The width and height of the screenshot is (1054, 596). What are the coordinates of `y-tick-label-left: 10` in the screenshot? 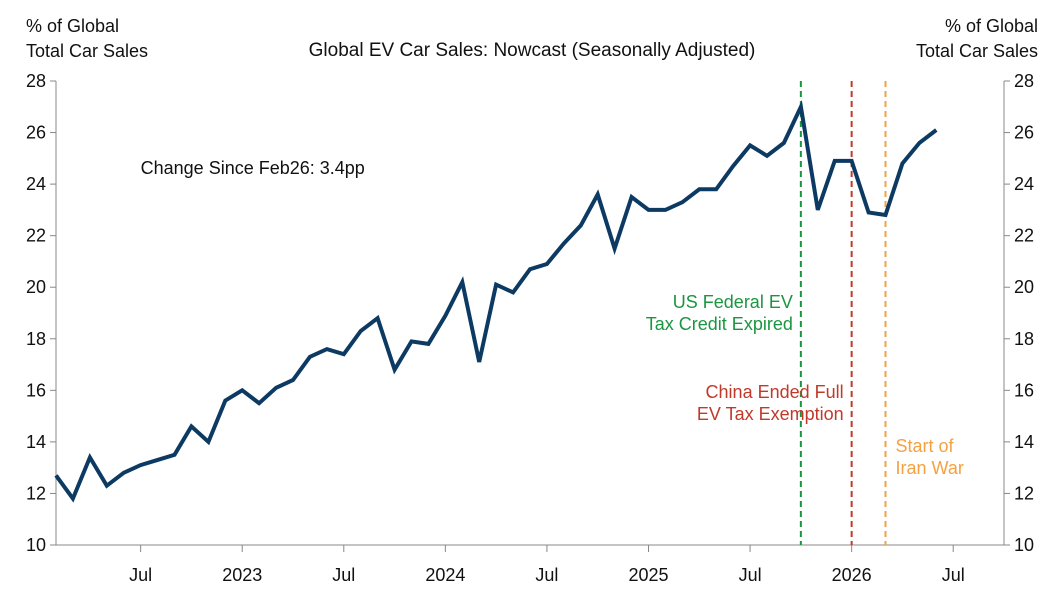 It's located at (36, 545).